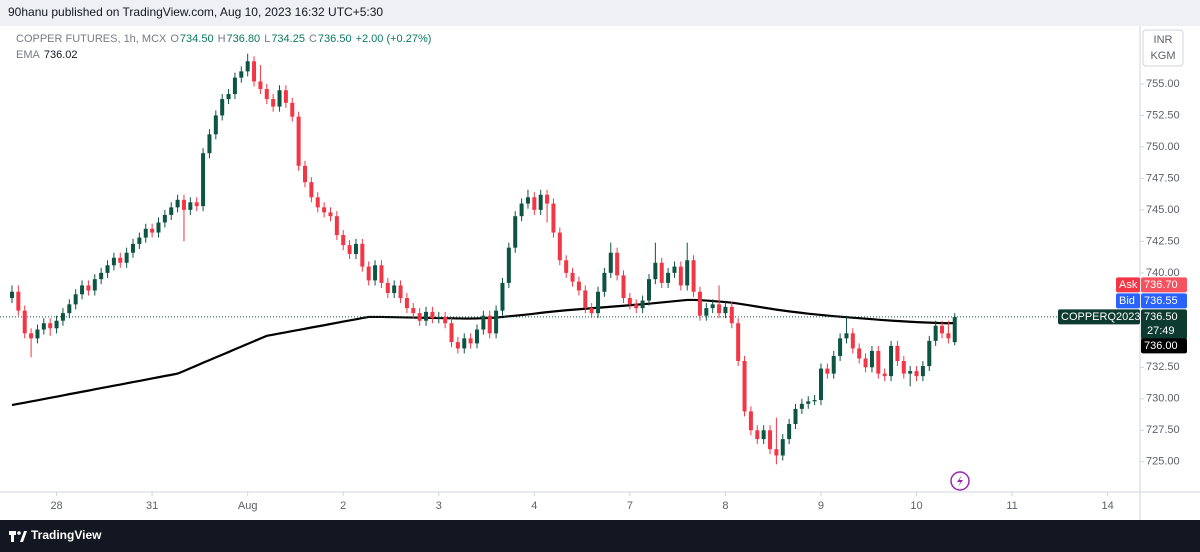 This screenshot has height=552, width=1200. I want to click on alert-icon, so click(960, 481).